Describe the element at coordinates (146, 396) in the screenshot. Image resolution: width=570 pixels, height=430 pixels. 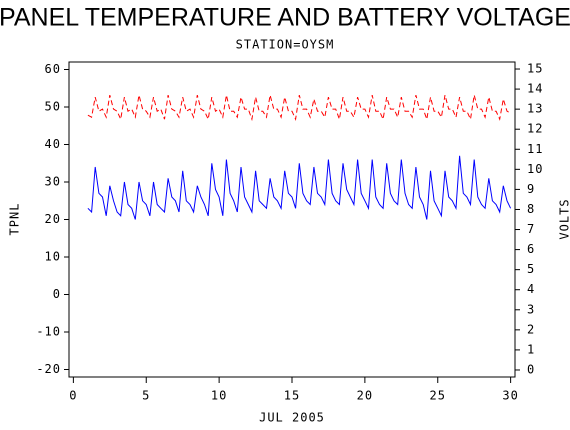
I see `x-tick-label: 5` at that location.